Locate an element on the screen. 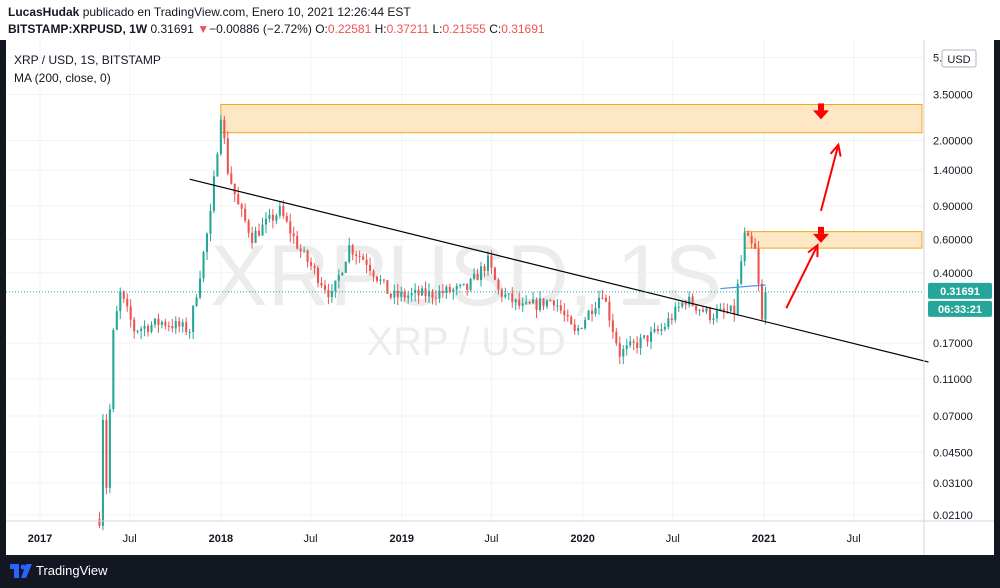  change-down-icon: ▼ is located at coordinates (203, 29).